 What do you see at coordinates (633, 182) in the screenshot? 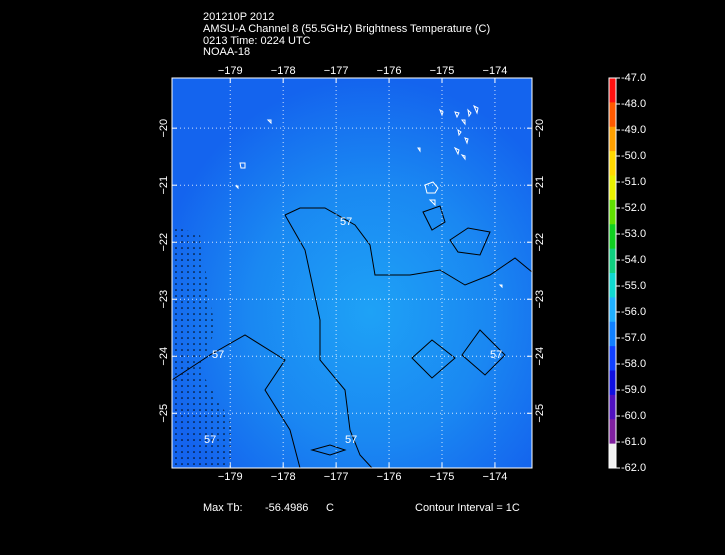
I see `colorbar-label: -51.0` at bounding box center [633, 182].